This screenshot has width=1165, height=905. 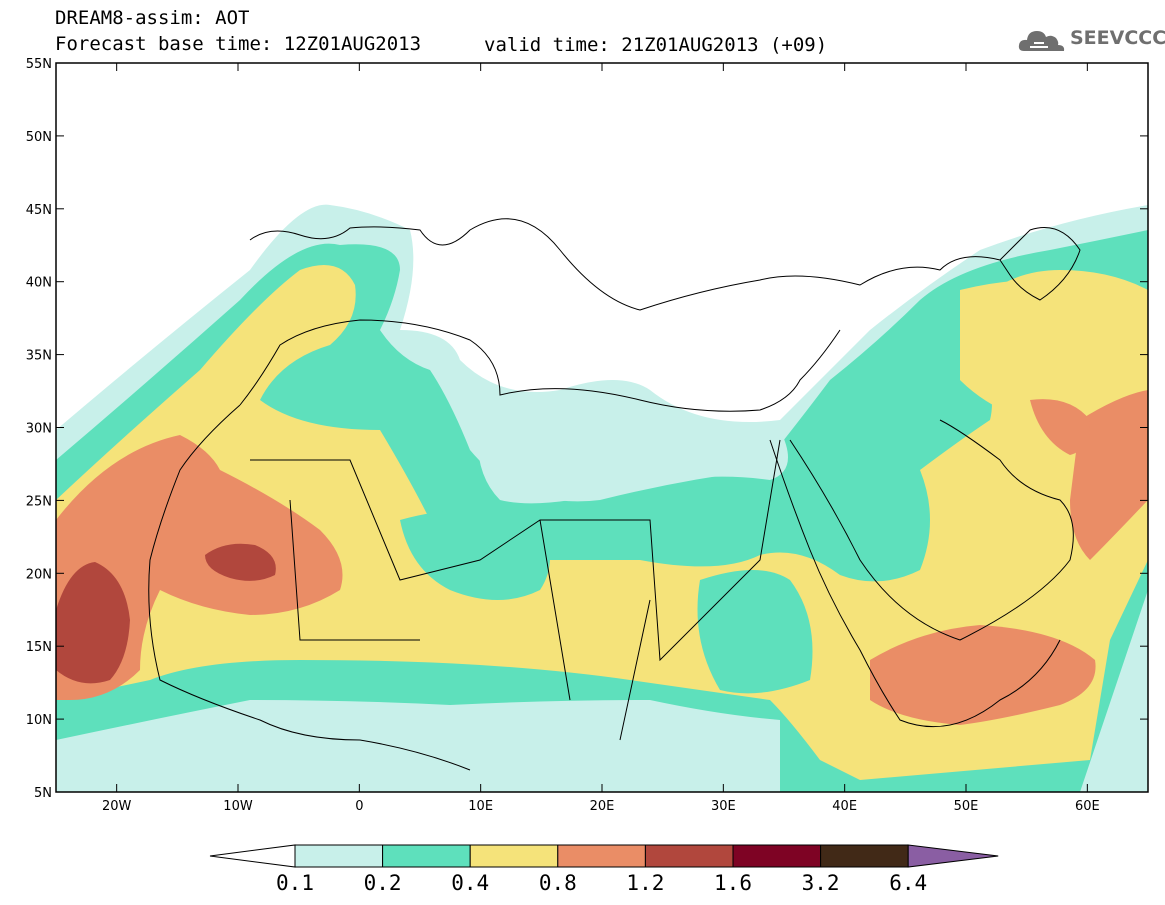 I want to click on coastline-north-africa, so click(x=540, y=365).